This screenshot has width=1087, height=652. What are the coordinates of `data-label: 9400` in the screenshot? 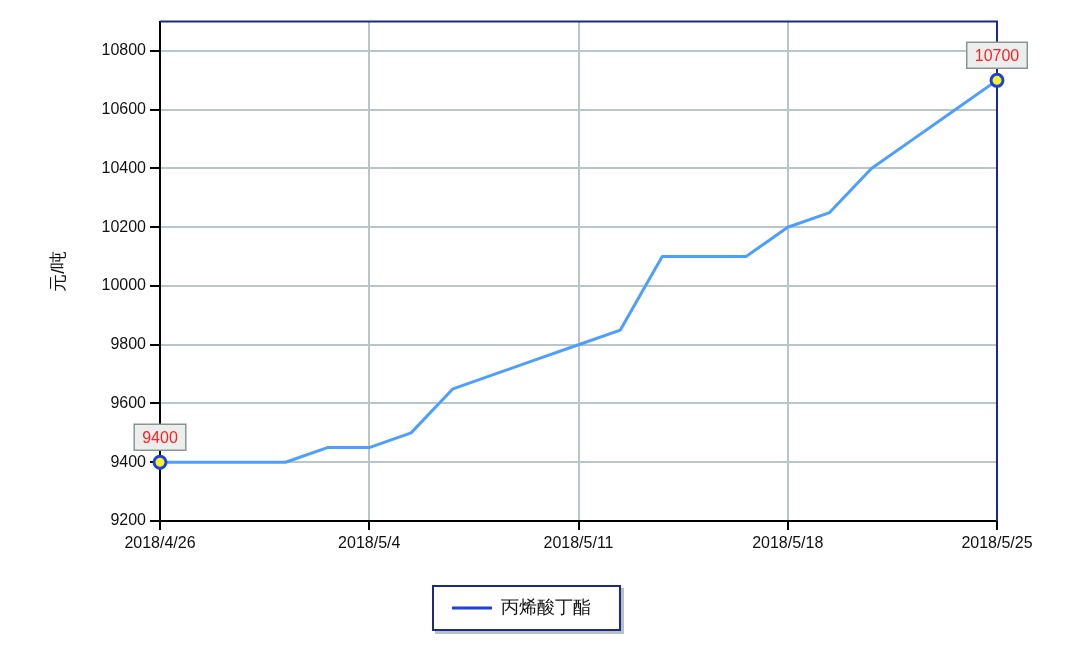 It's located at (160, 437).